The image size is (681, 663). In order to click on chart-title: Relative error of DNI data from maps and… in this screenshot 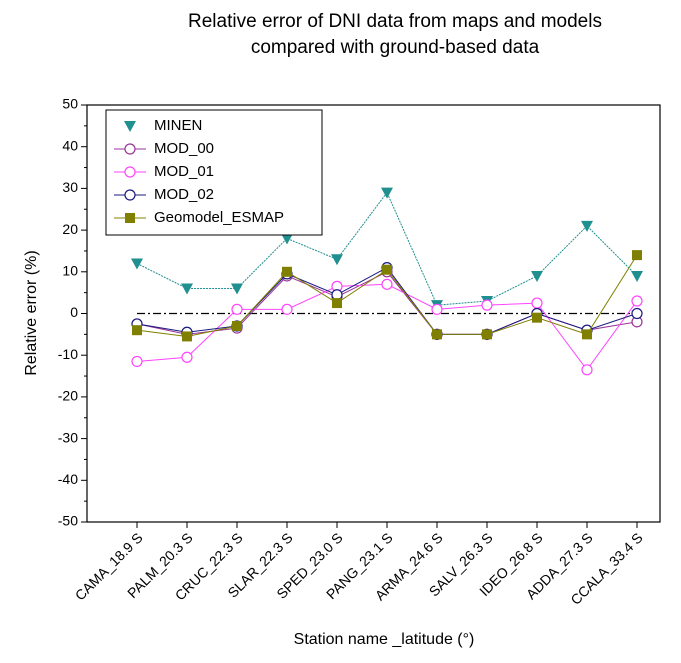, I will do `click(395, 21)`.